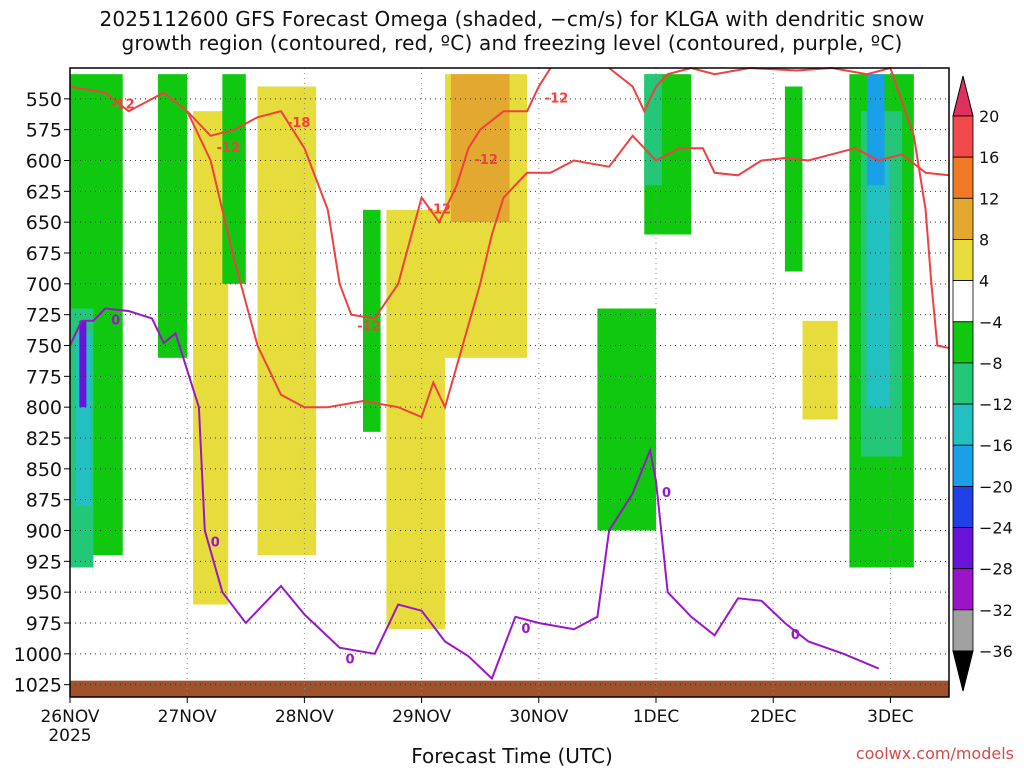  I want to click on x-tick-label: 30NOV, so click(538, 717).